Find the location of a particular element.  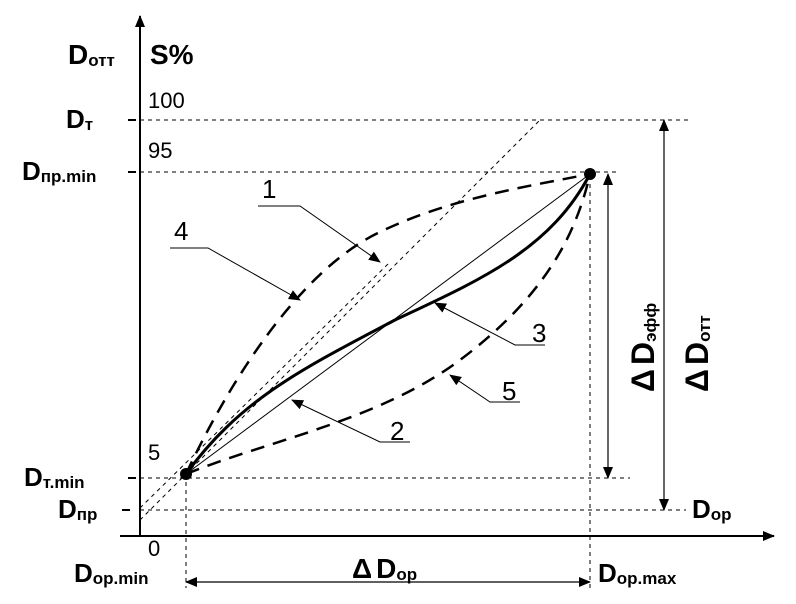

curve-5-number: 5 is located at coordinates (509, 391).